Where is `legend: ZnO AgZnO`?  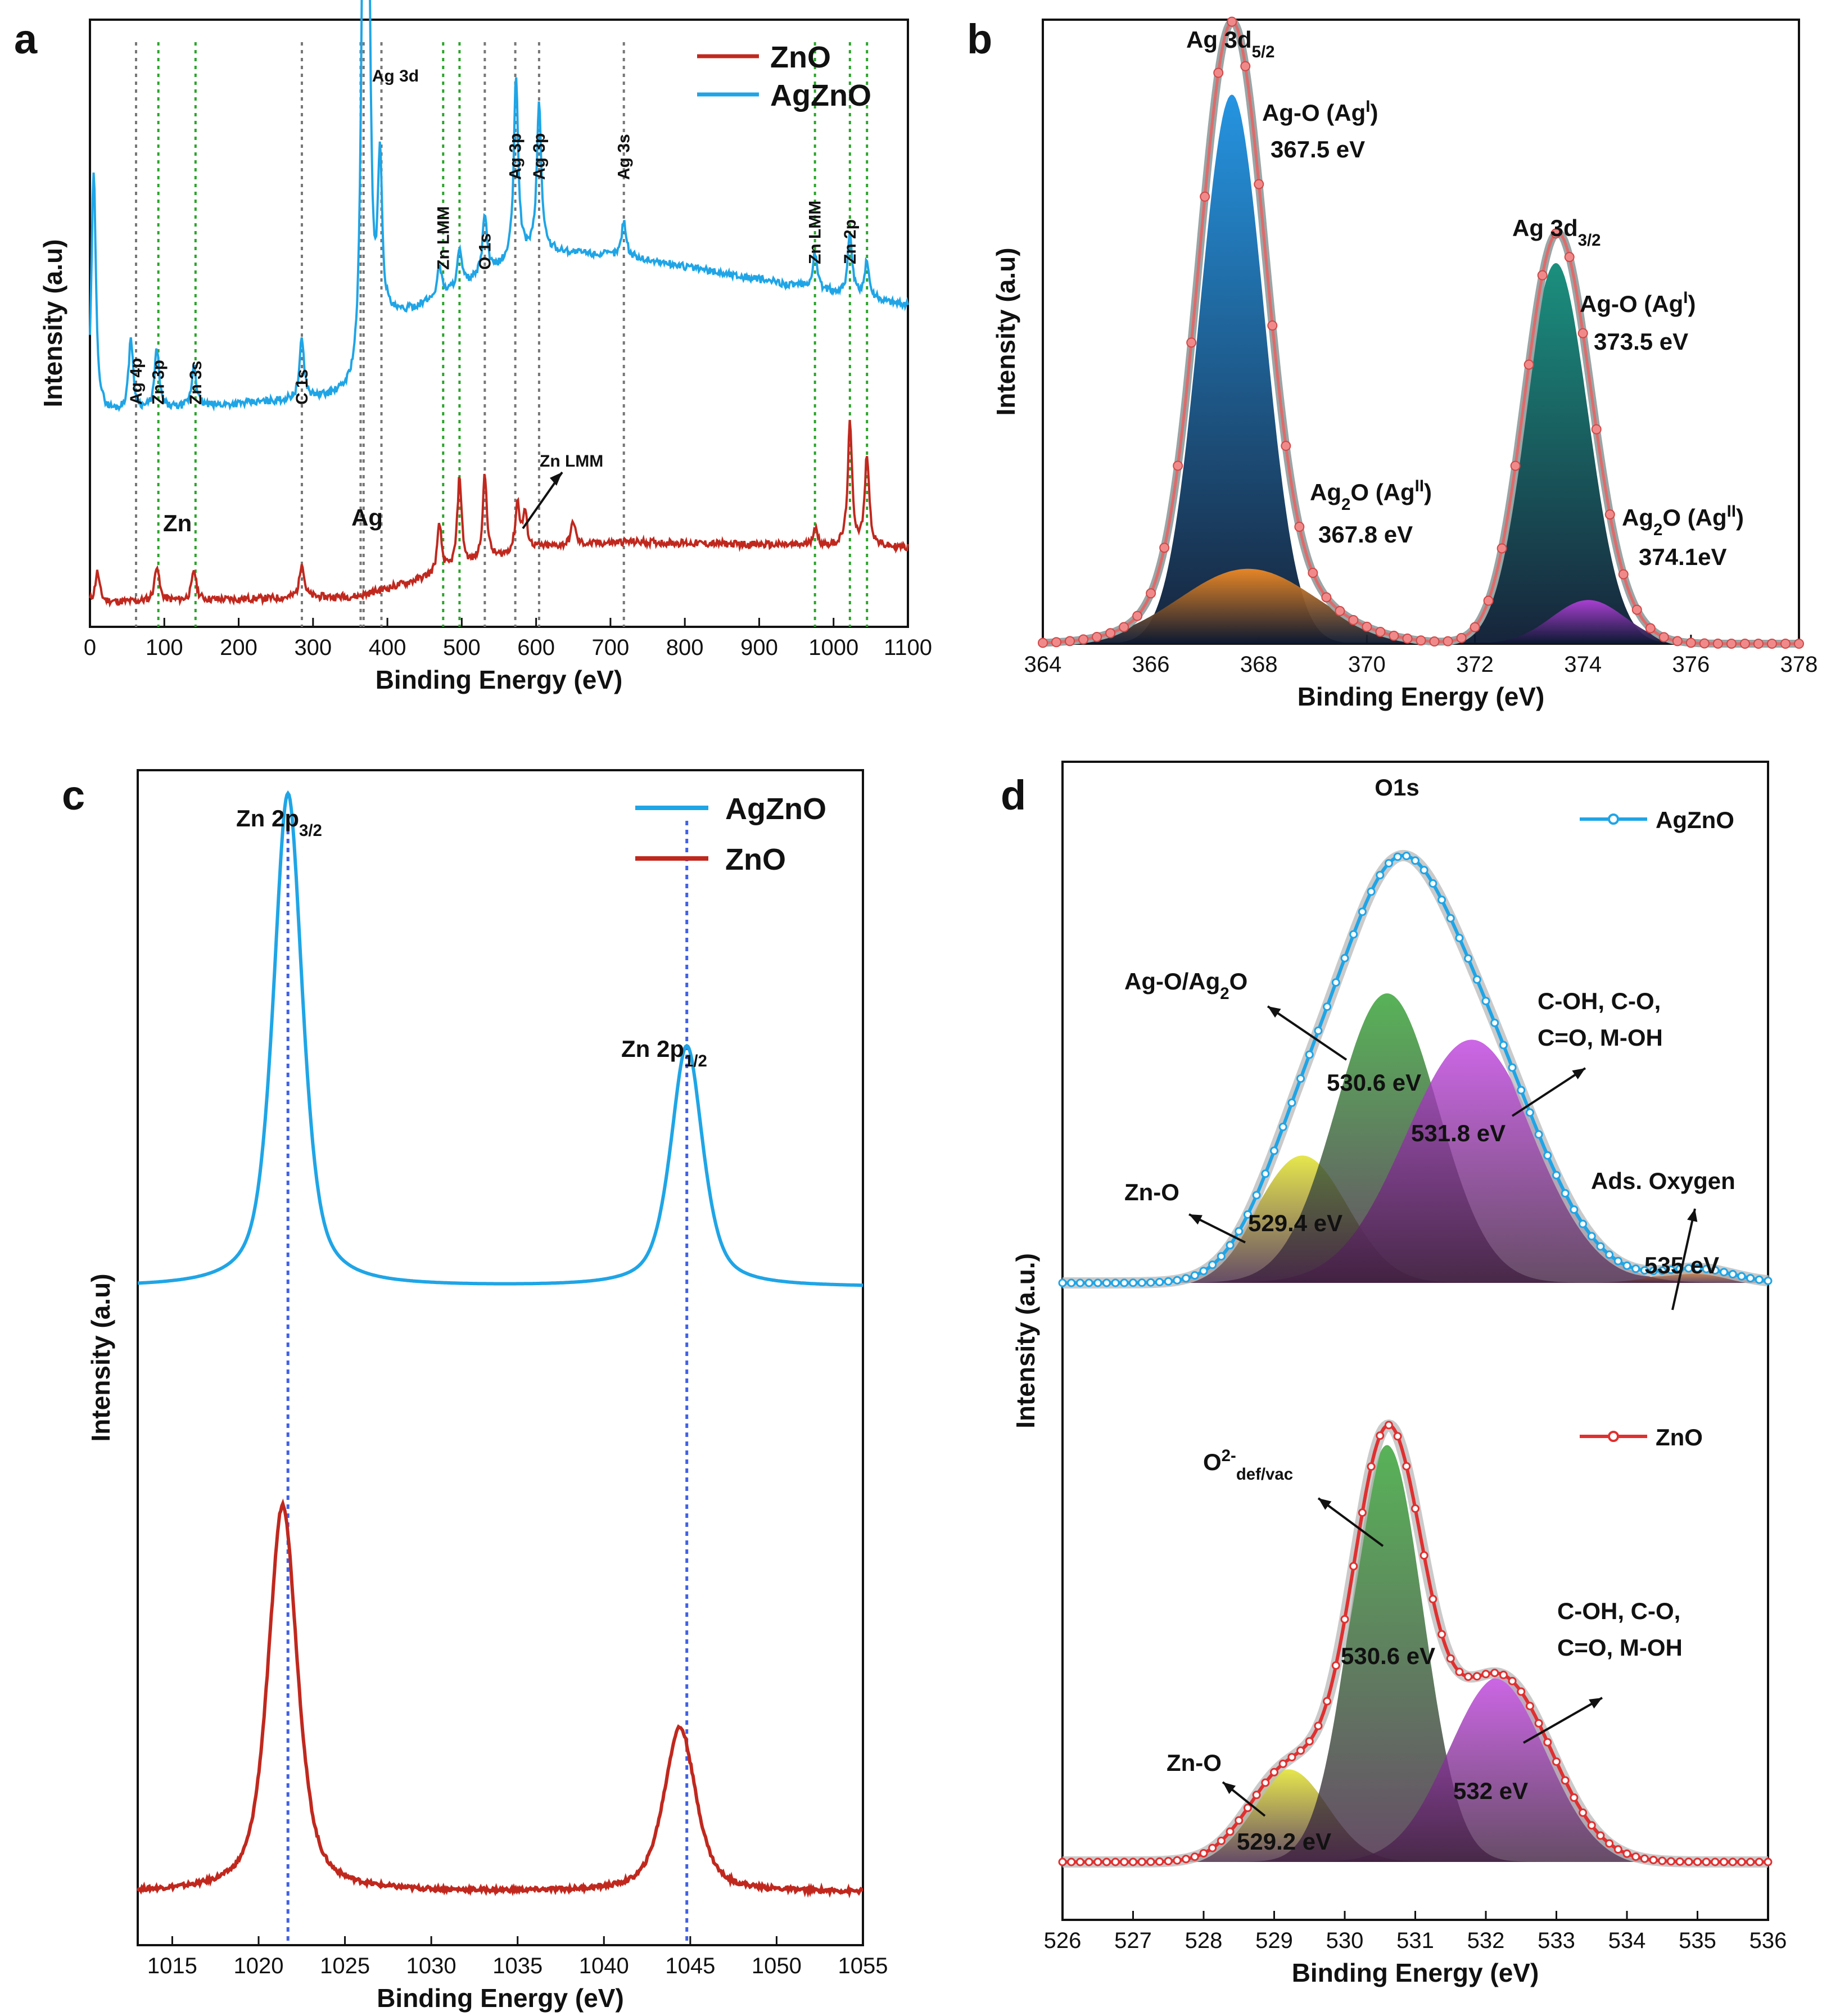 legend: ZnO AgZnO is located at coordinates (784, 76).